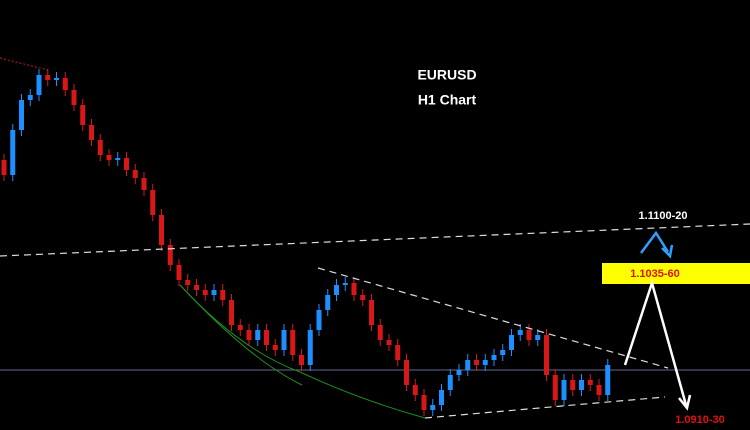 The height and width of the screenshot is (430, 750). Describe the element at coordinates (663, 216) in the screenshot. I see `annotation: 1.1100-20` at that location.